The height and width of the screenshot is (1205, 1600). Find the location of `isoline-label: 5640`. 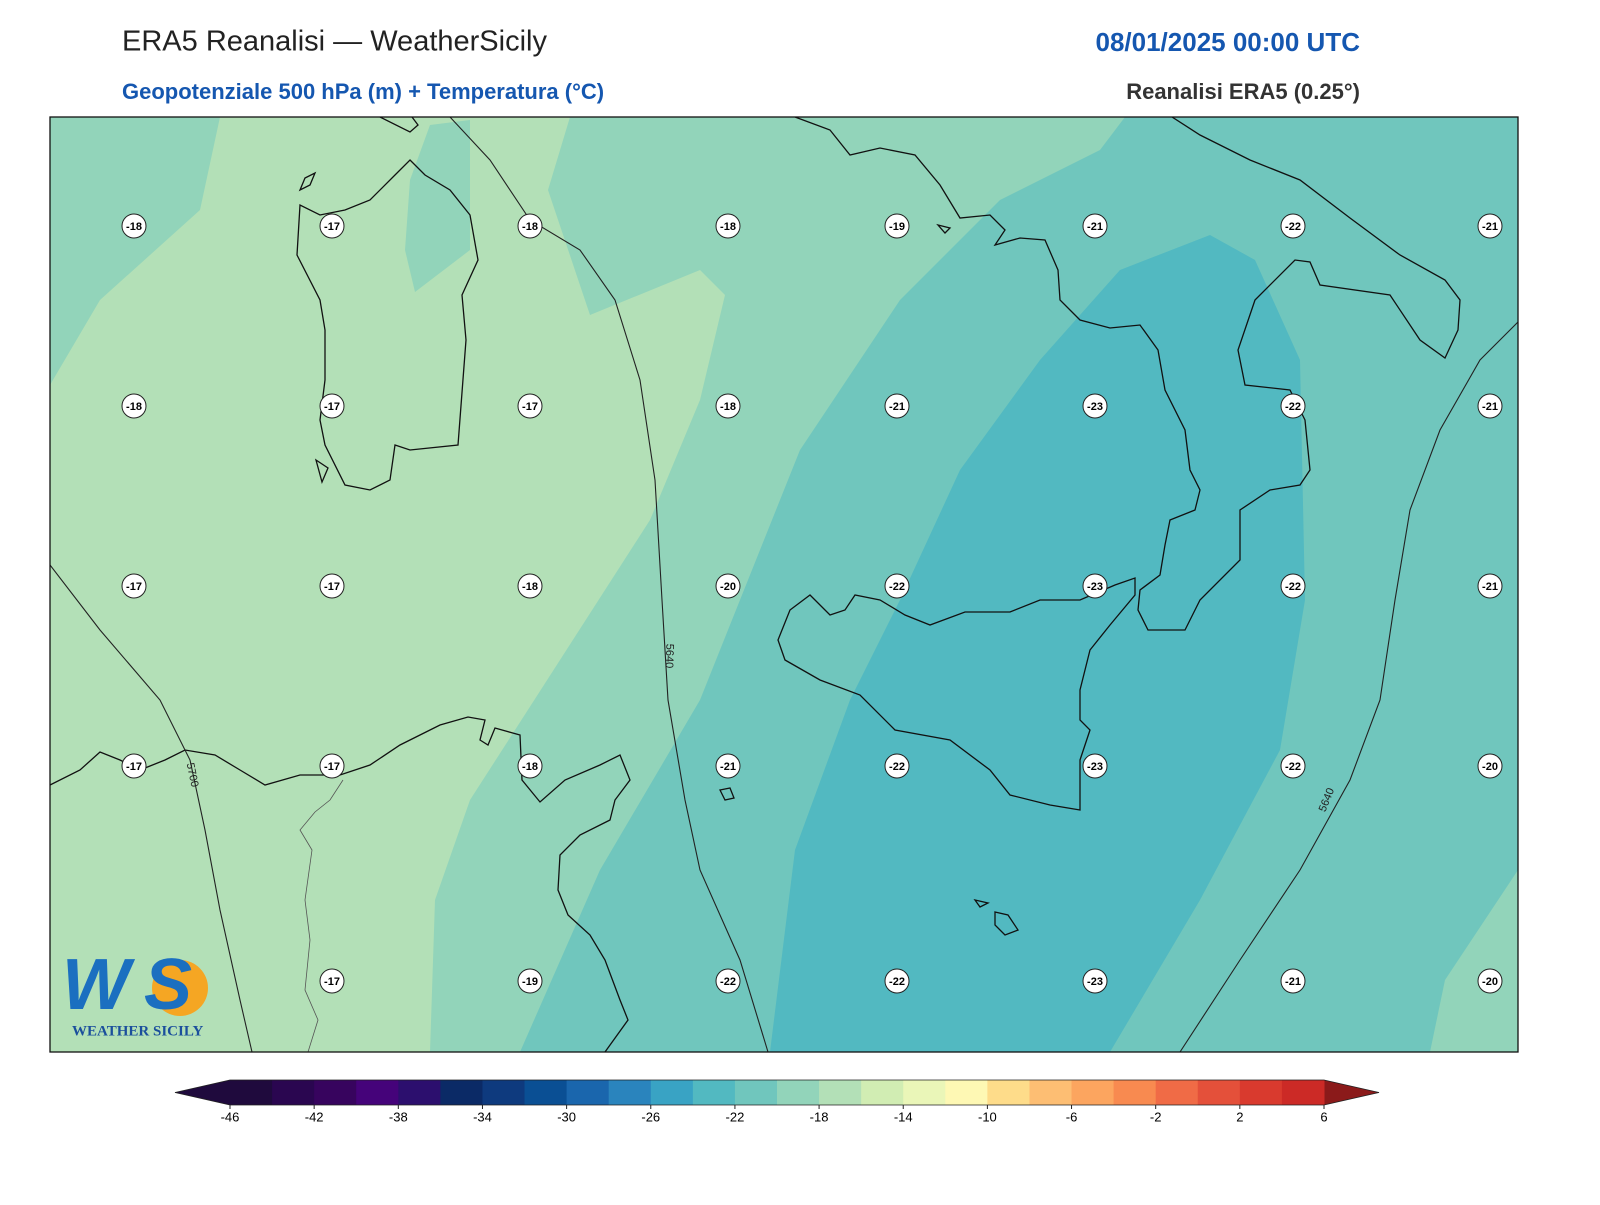

isoline-label: 5640 is located at coordinates (669, 656).